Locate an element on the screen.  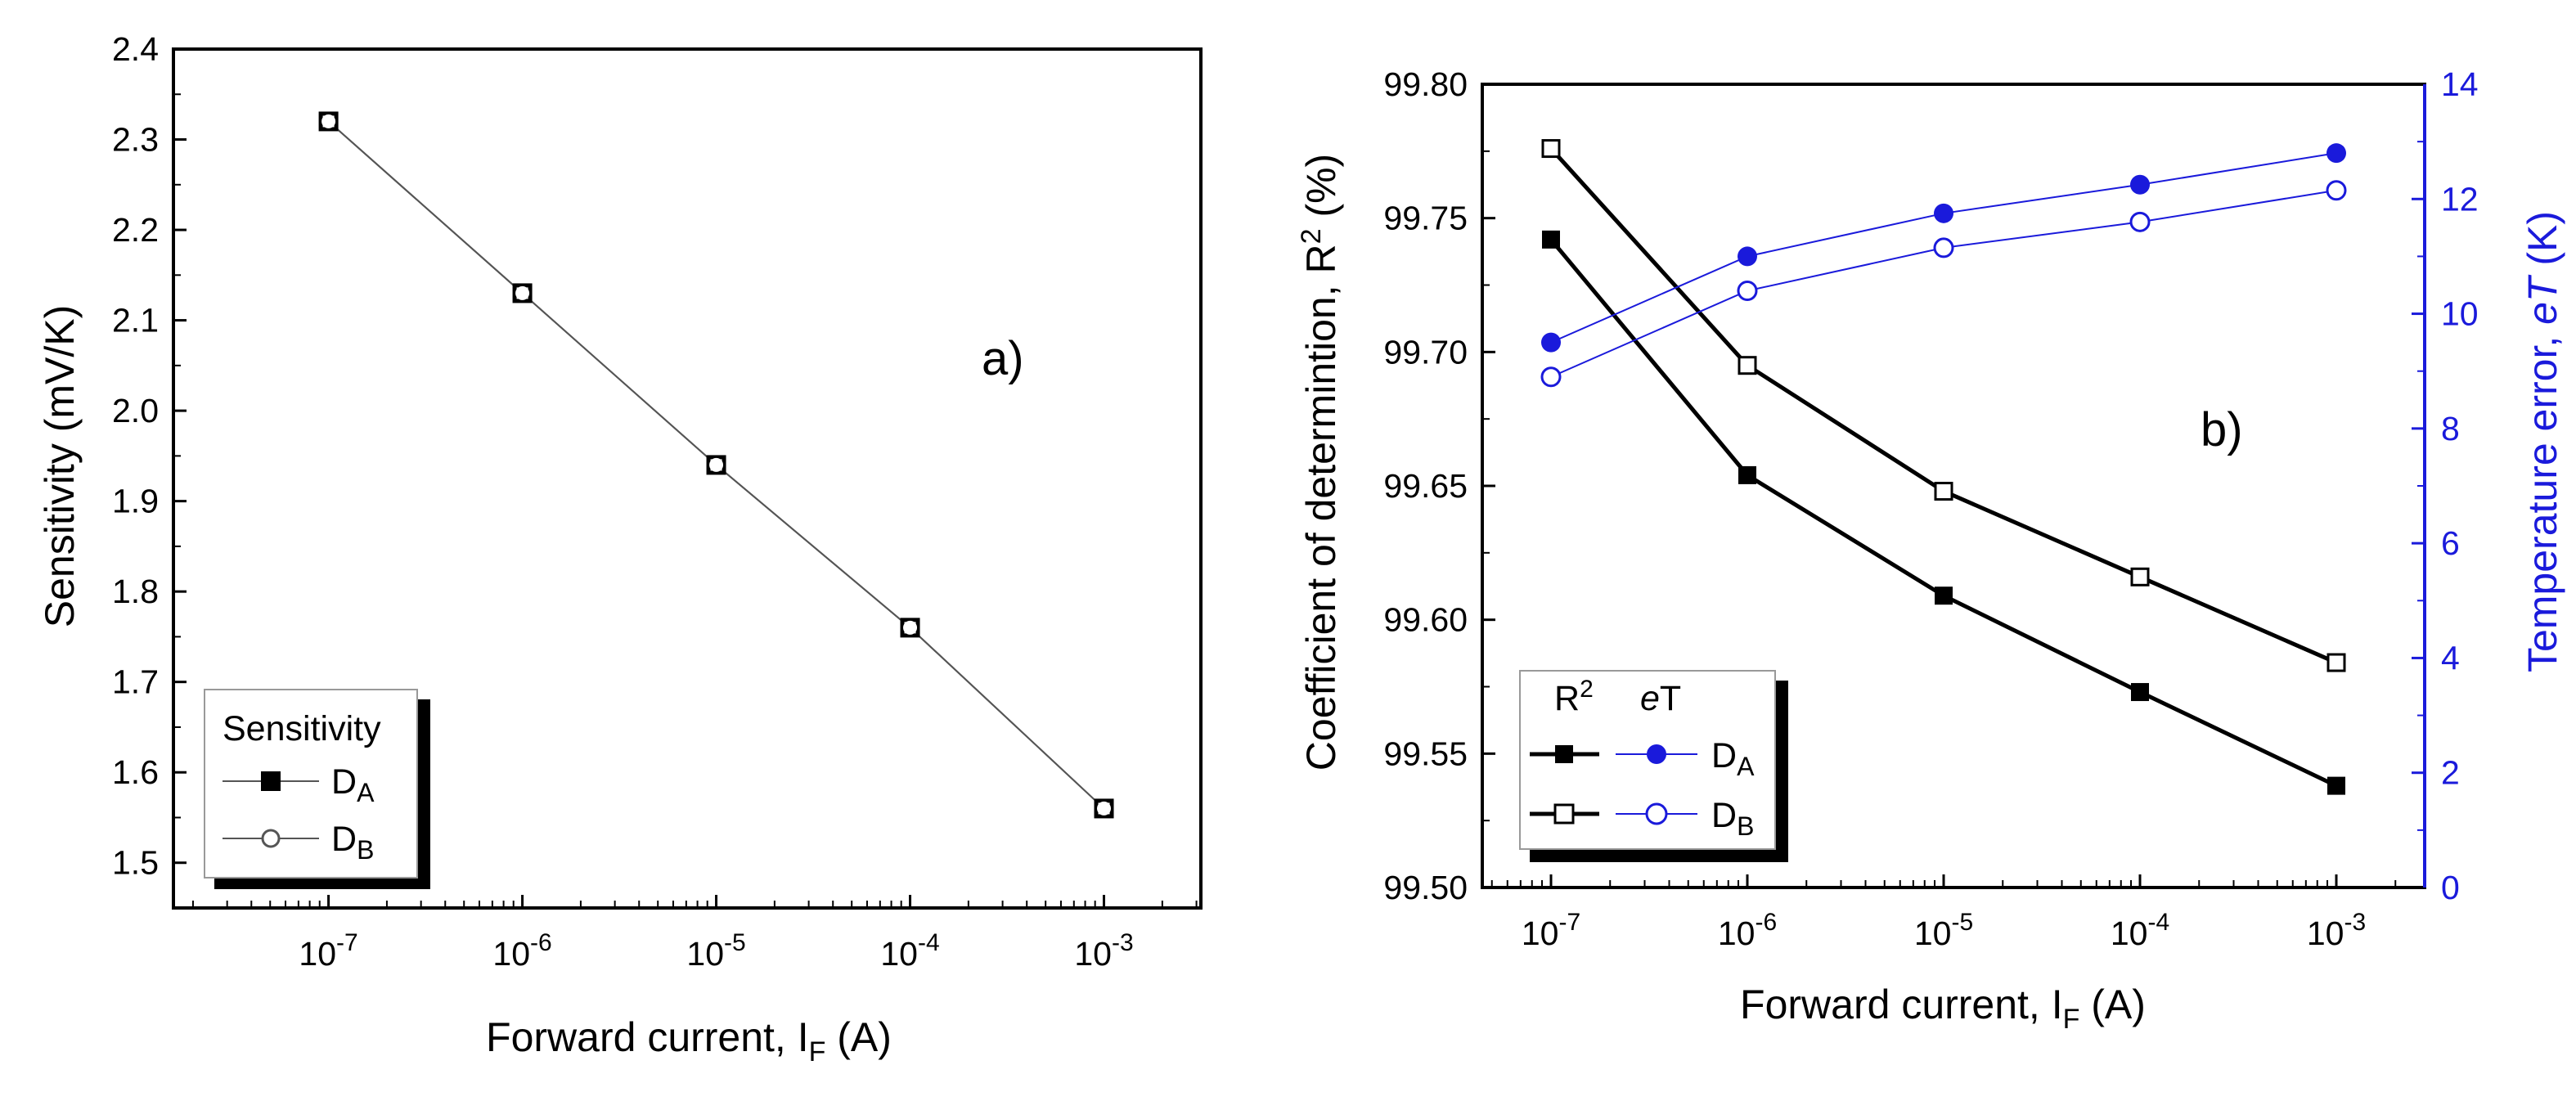
panel-b-y-tick-label: 99.70 is located at coordinates (1425, 352).